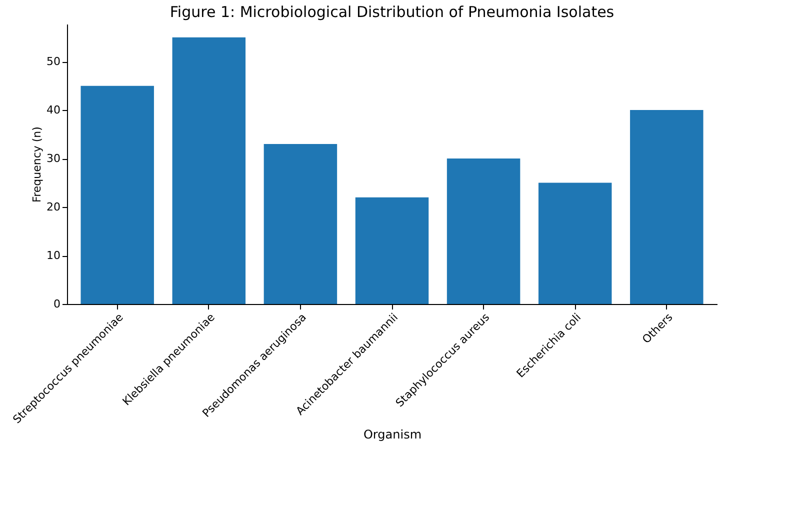 The image size is (785, 513). What do you see at coordinates (392, 12) in the screenshot?
I see `chart-title: Figure 1: Microbiological Distribution of Pneumonia Isolates` at bounding box center [392, 12].